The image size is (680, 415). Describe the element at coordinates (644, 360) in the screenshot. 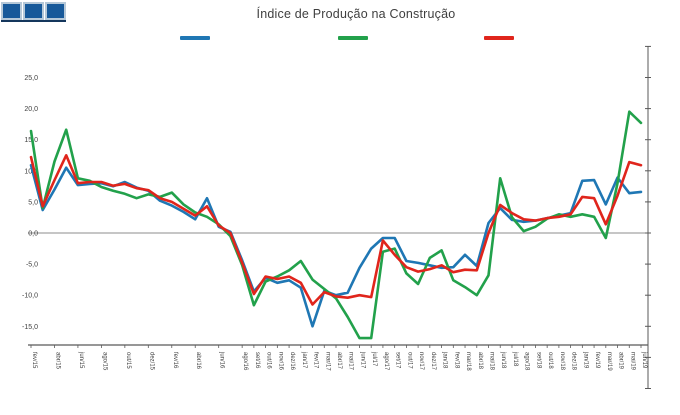

I see `x-axis-label: jun/19` at that location.